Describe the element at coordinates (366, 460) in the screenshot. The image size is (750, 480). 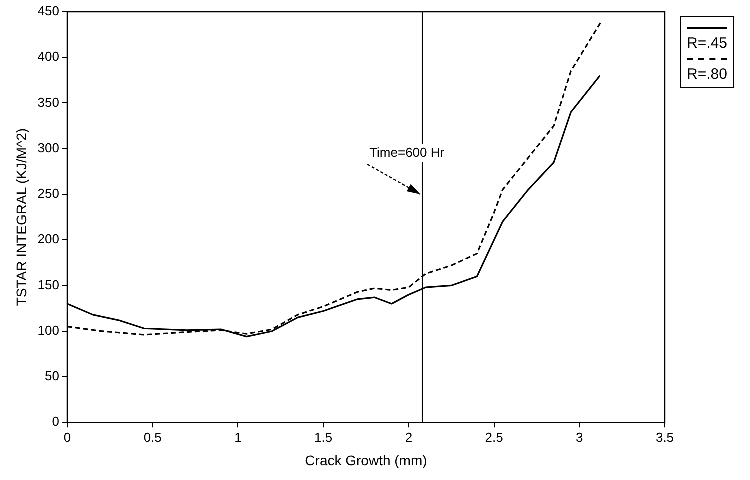
I see `x-axis-title: Crack Growth (mm)` at that location.